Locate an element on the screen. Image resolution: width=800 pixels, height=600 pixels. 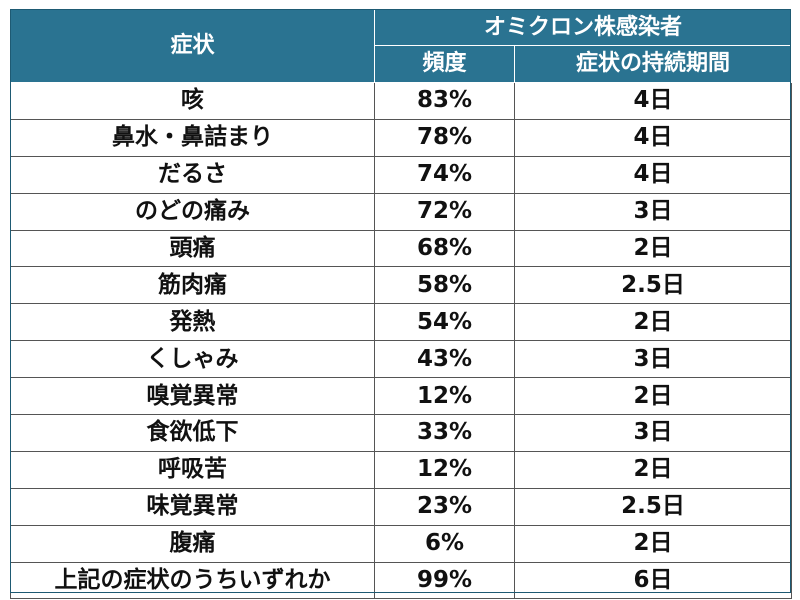
cell-frequency: 23% is located at coordinates (444, 506).